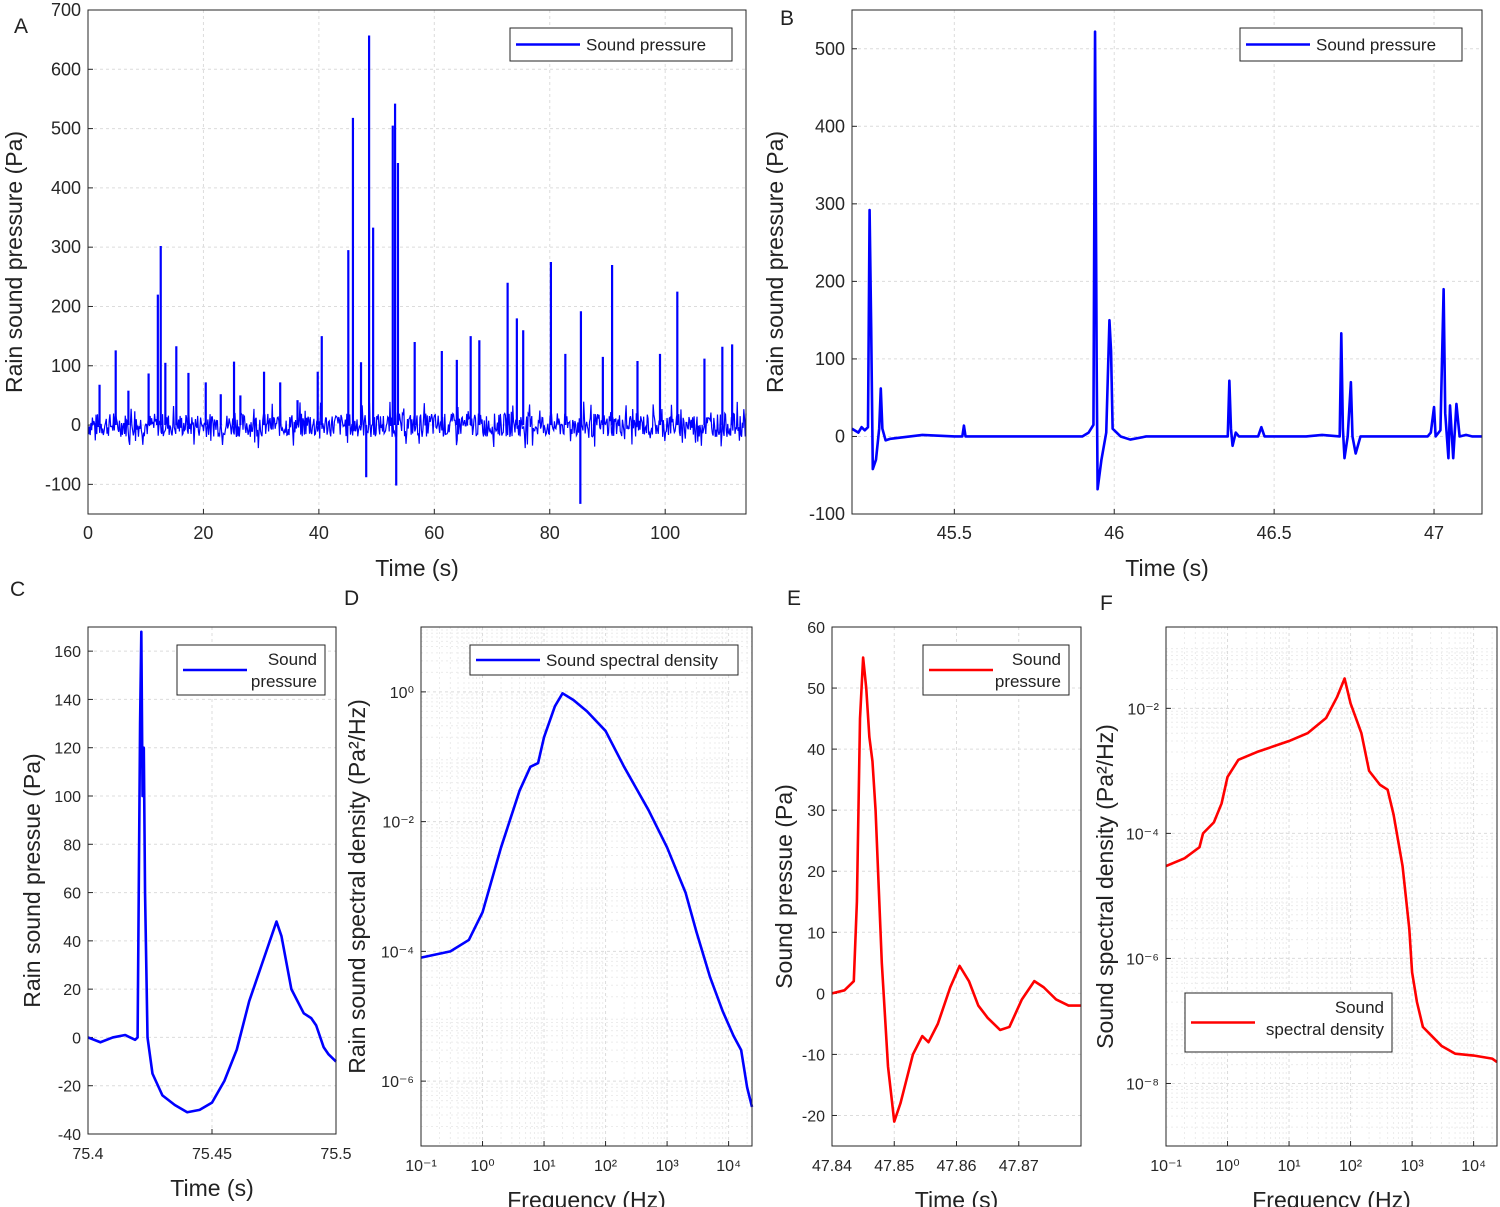  Describe the element at coordinates (1325, 1029) in the screenshot. I see `legend-label: spectral density` at that location.